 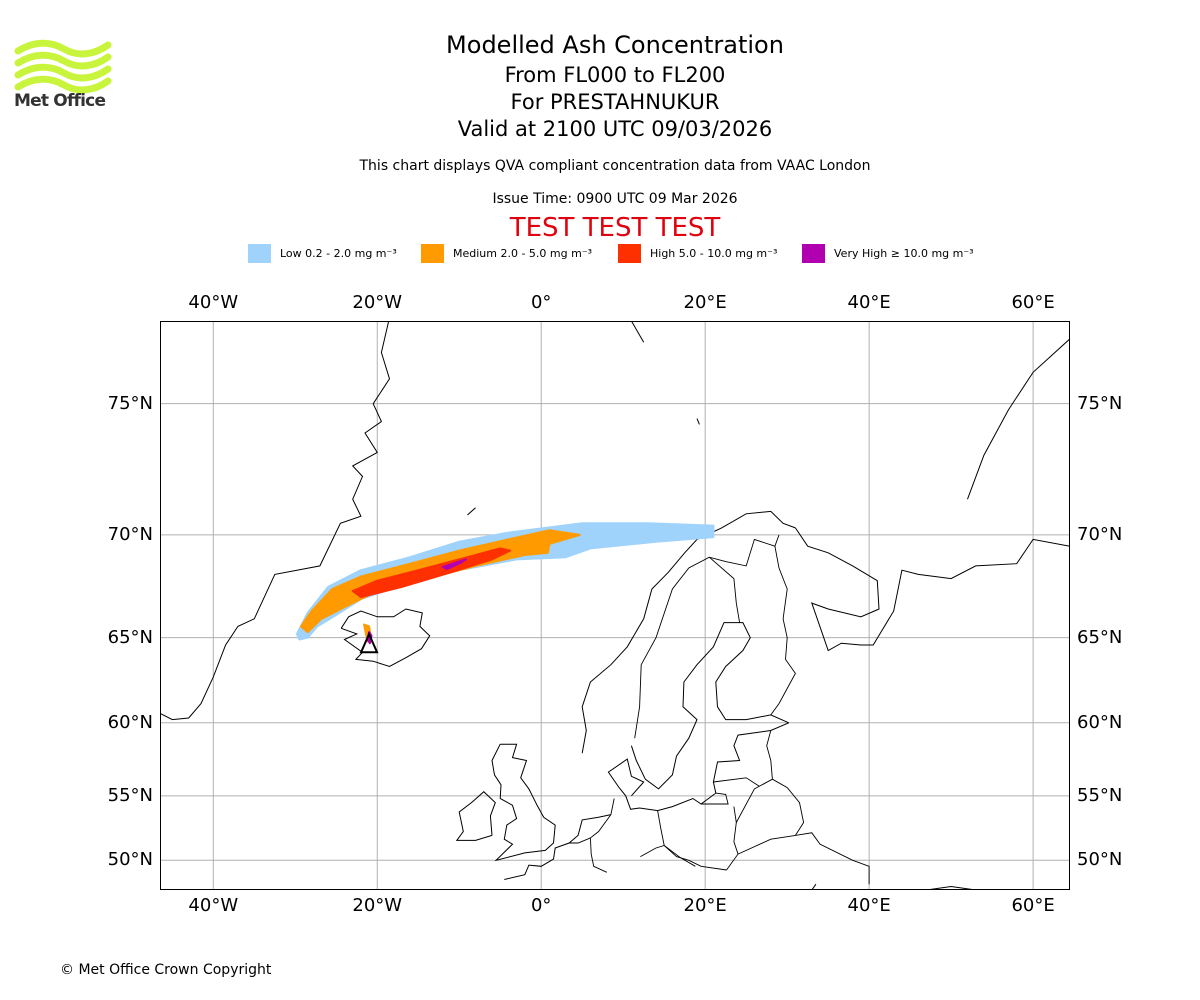 I want to click on legend-label-medium: Medium 2.0 - 5.0 mg m⁻³, so click(x=523, y=253).